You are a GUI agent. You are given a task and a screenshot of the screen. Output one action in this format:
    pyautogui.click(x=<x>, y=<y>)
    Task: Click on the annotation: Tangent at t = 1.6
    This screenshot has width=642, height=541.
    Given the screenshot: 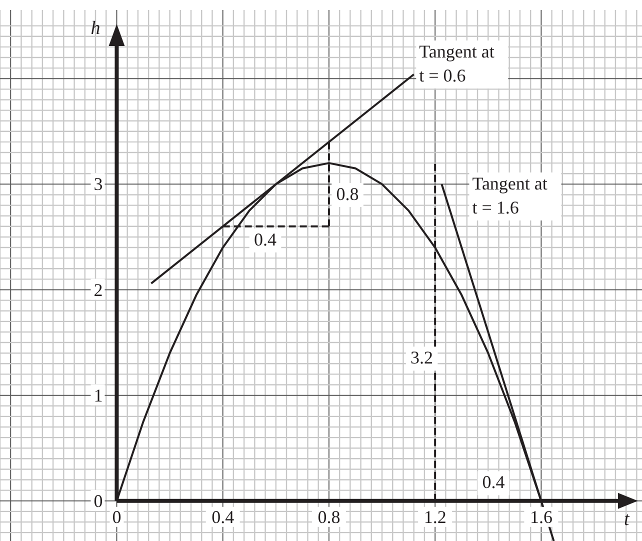 What is the action you would take?
    pyautogui.click(x=510, y=195)
    